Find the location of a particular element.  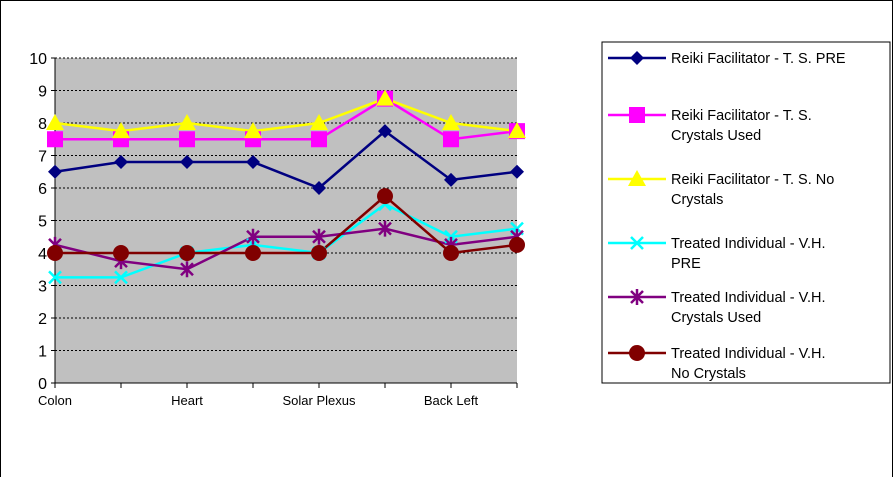

y-tick-label: 8 is located at coordinates (42, 124).